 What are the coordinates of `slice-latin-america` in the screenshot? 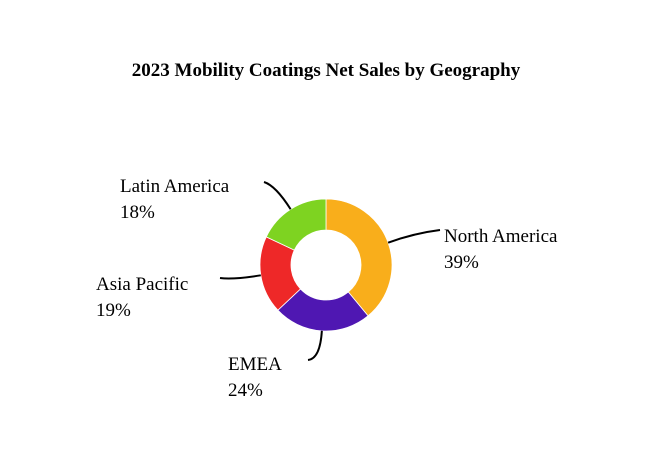 It's located at (296, 224).